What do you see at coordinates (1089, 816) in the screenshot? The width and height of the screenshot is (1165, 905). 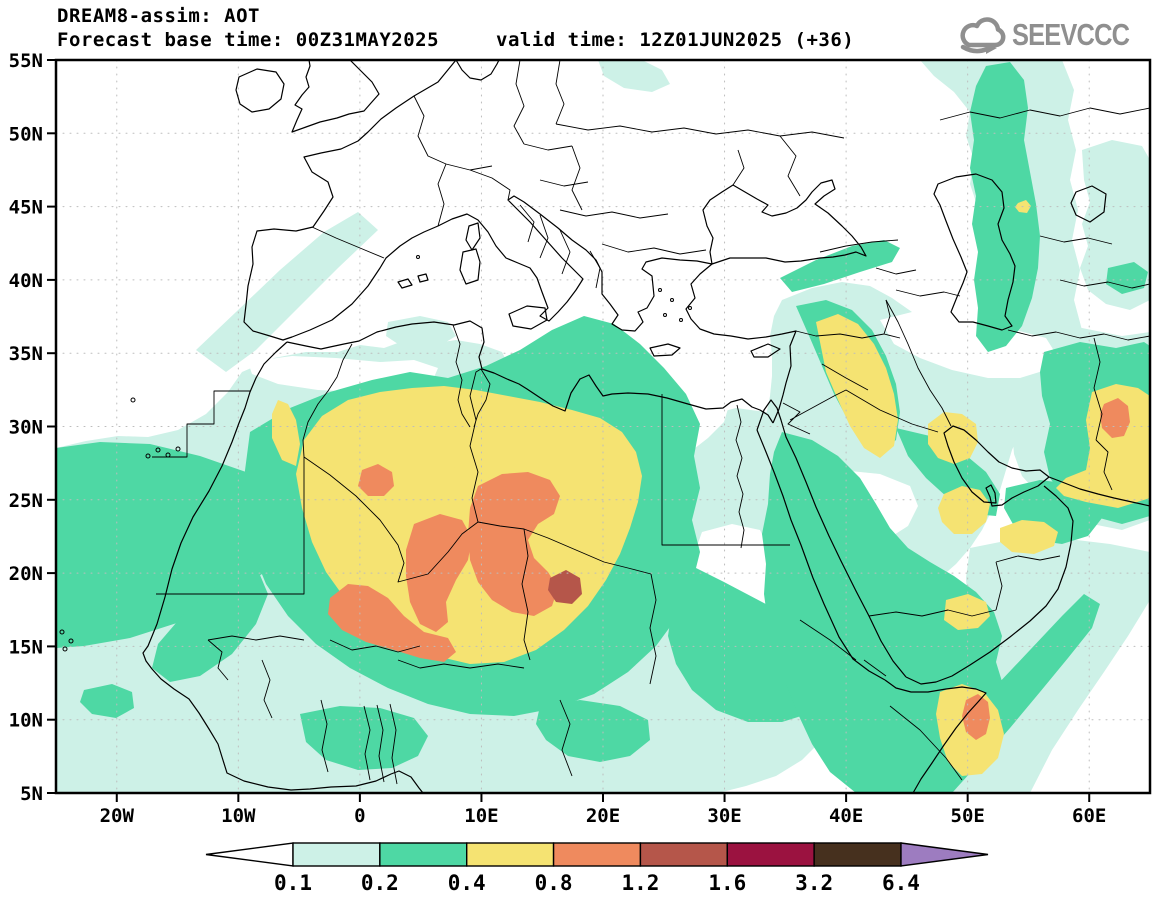 I see `lon-tick-label: 60E` at bounding box center [1089, 816].